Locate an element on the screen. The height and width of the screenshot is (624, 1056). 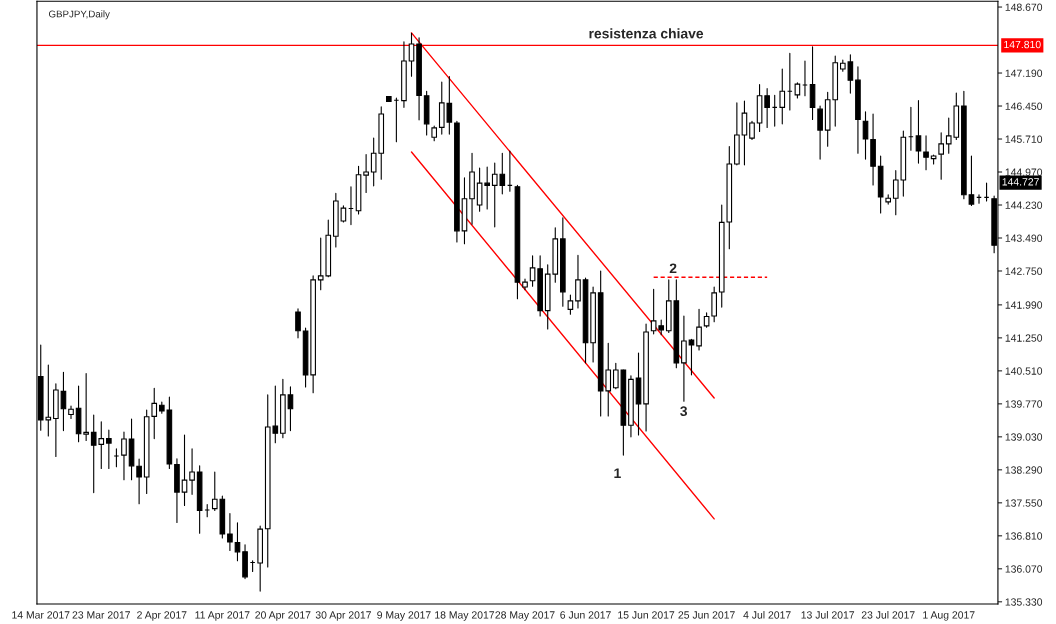
y-tick-label: 147.190 is located at coordinates (1024, 73).